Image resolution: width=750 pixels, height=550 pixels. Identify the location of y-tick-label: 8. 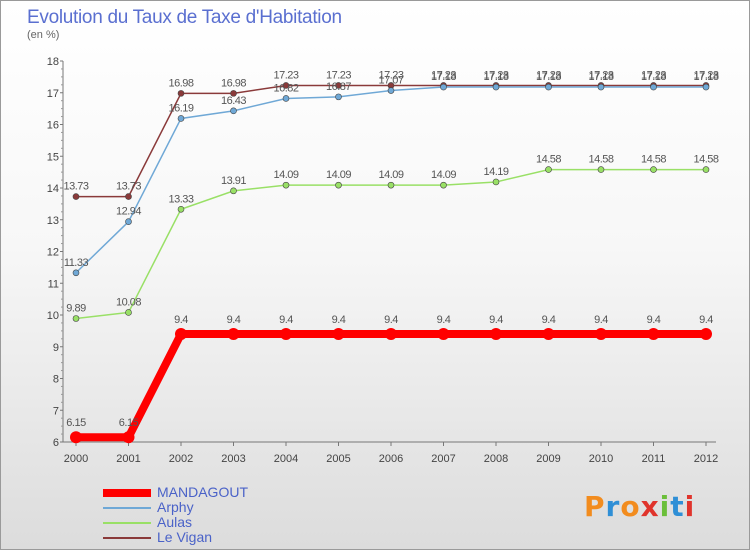
(56, 380).